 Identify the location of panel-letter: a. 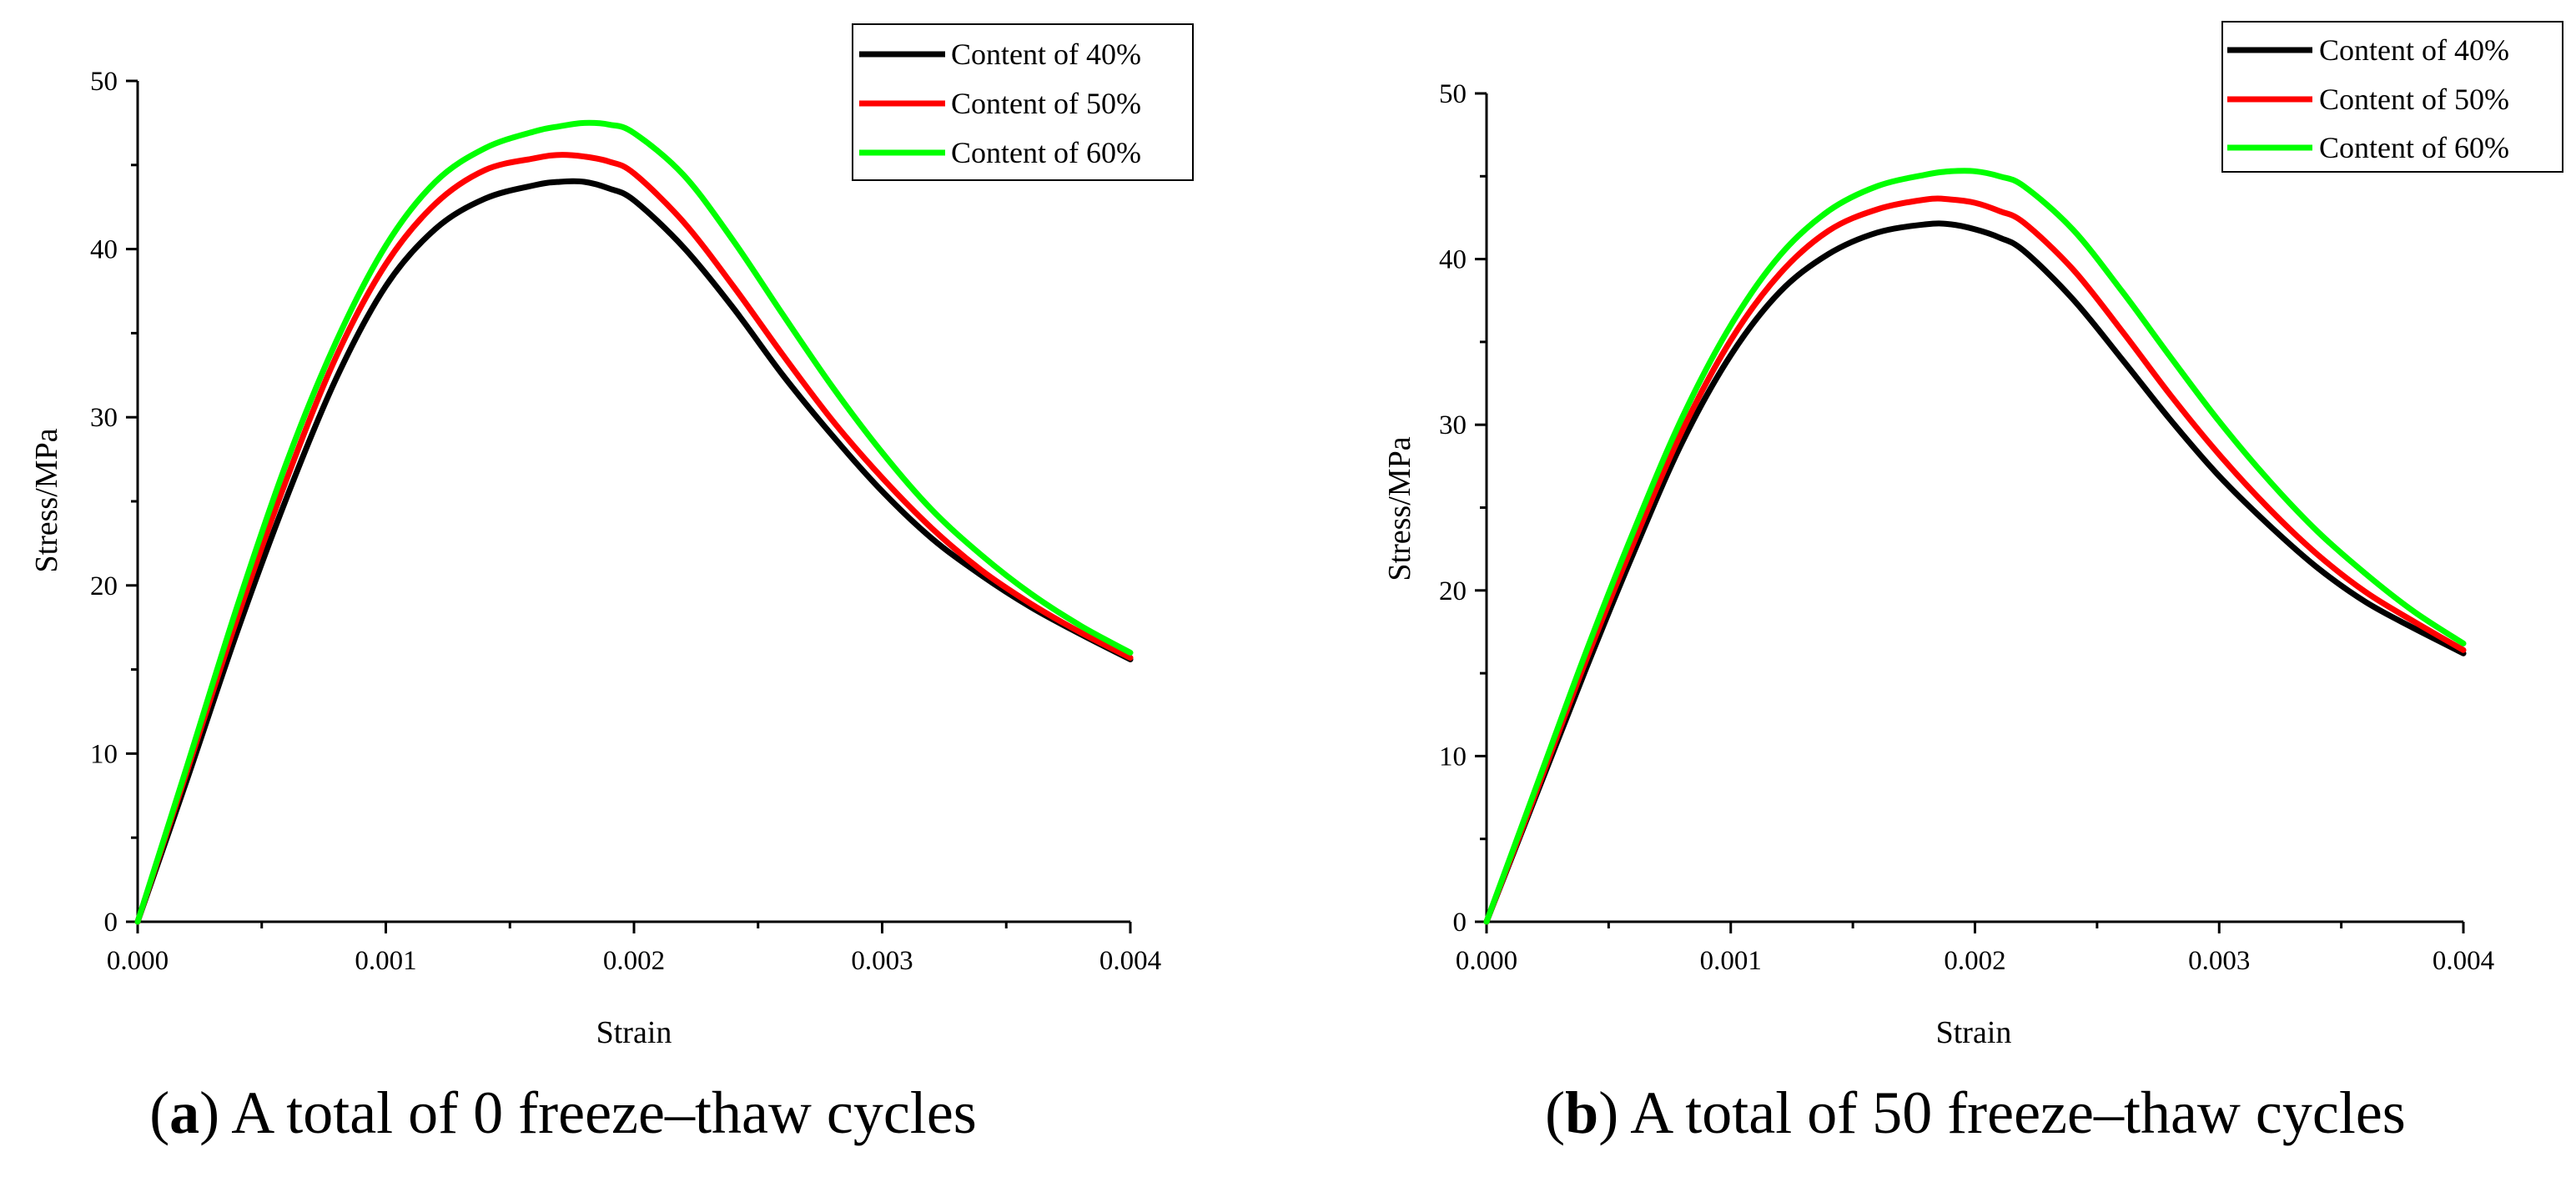
(184, 1112).